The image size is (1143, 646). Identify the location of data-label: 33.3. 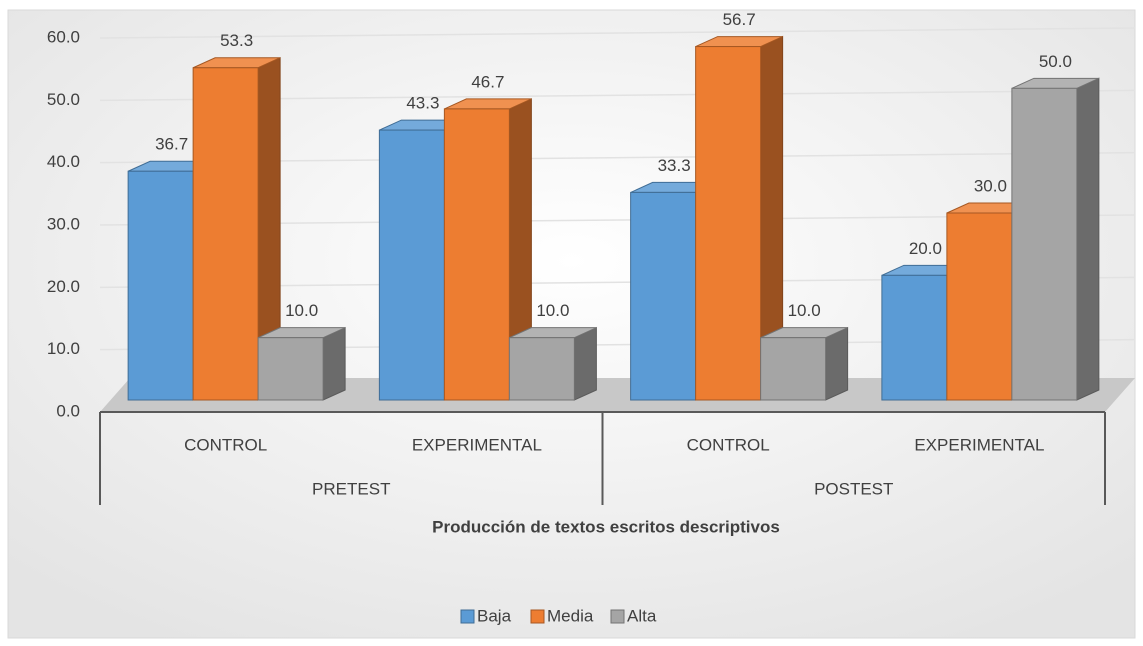
(674, 165).